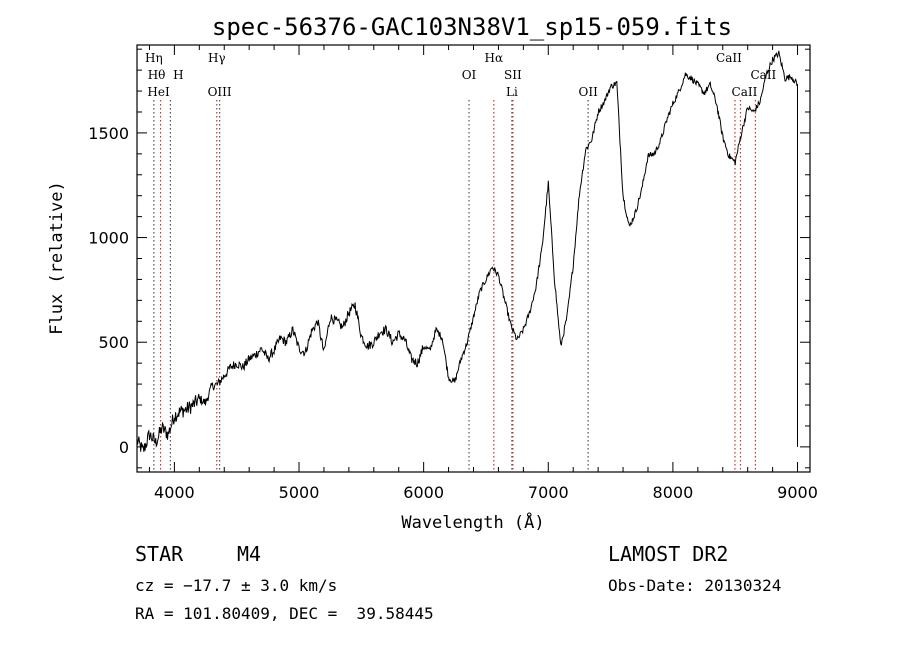  I want to click on survey-name: LAMOST DR2, so click(668, 554).